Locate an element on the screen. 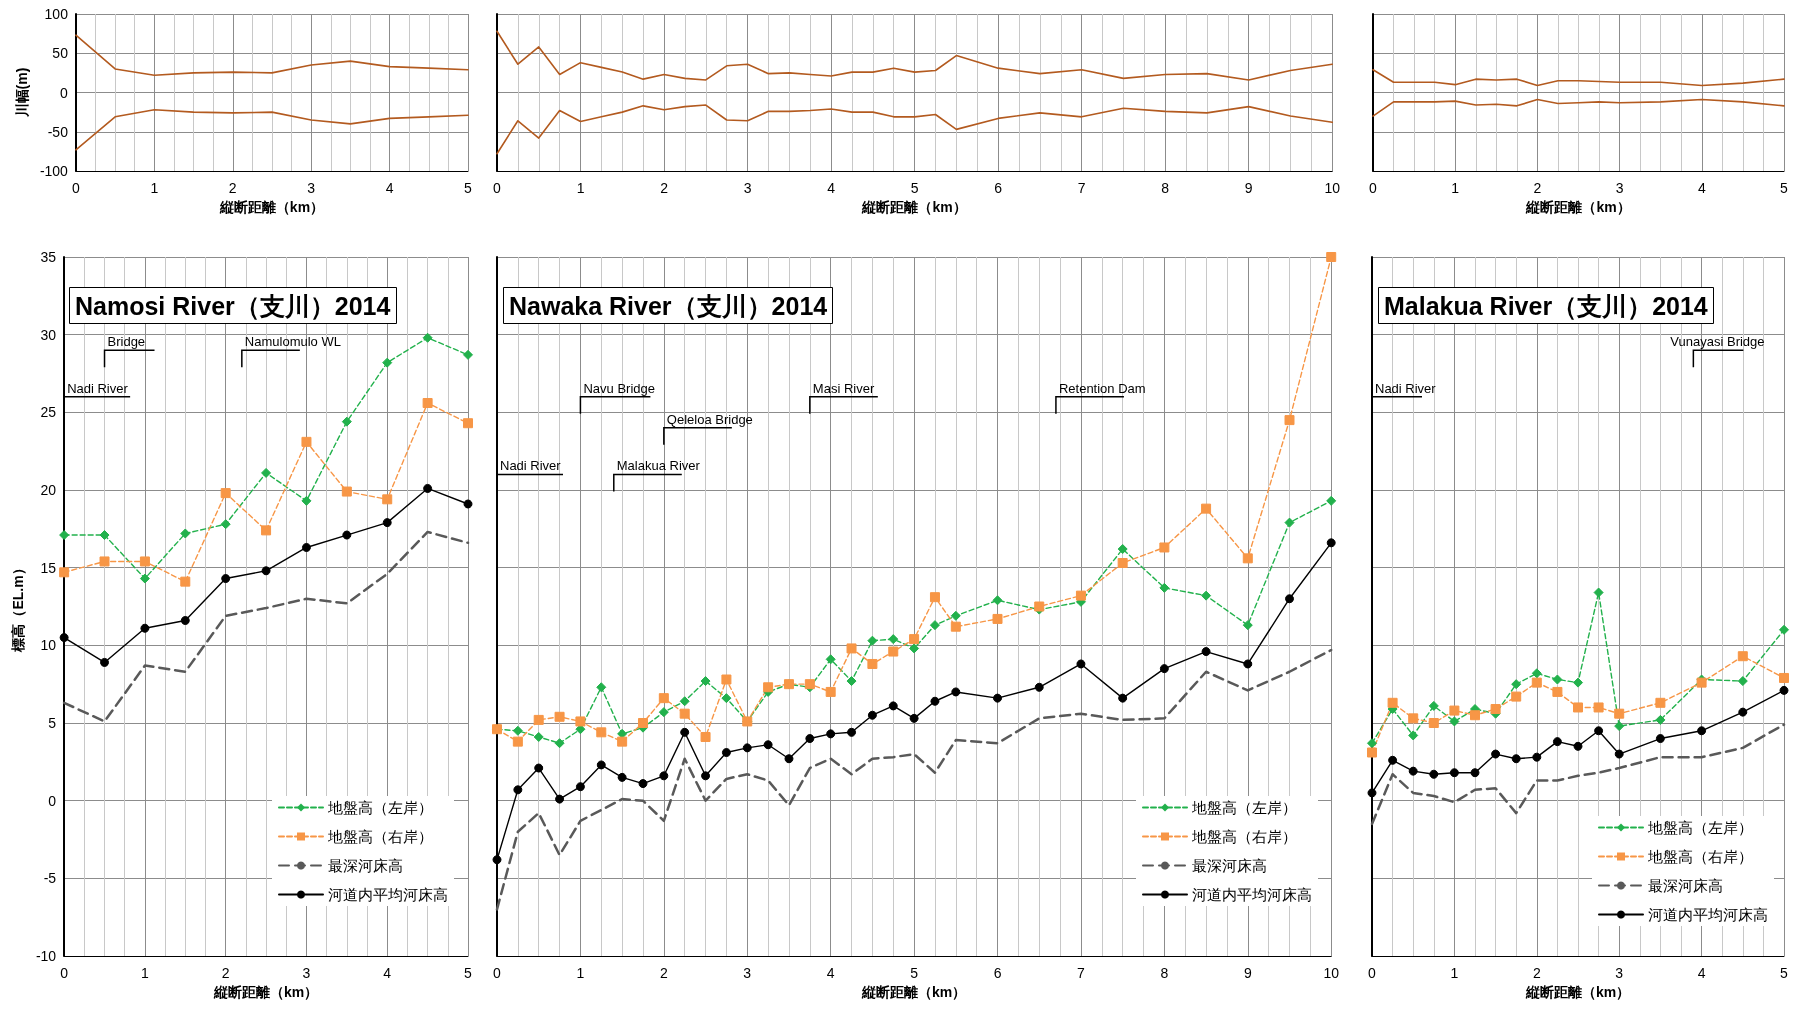 This screenshot has height=1012, width=1795. y-tick-label: 20 is located at coordinates (48, 490).